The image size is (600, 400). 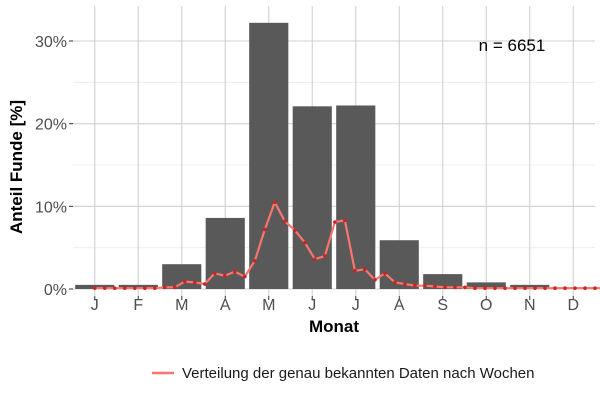 What do you see at coordinates (55, 290) in the screenshot?
I see `y-tick-label: 0%` at bounding box center [55, 290].